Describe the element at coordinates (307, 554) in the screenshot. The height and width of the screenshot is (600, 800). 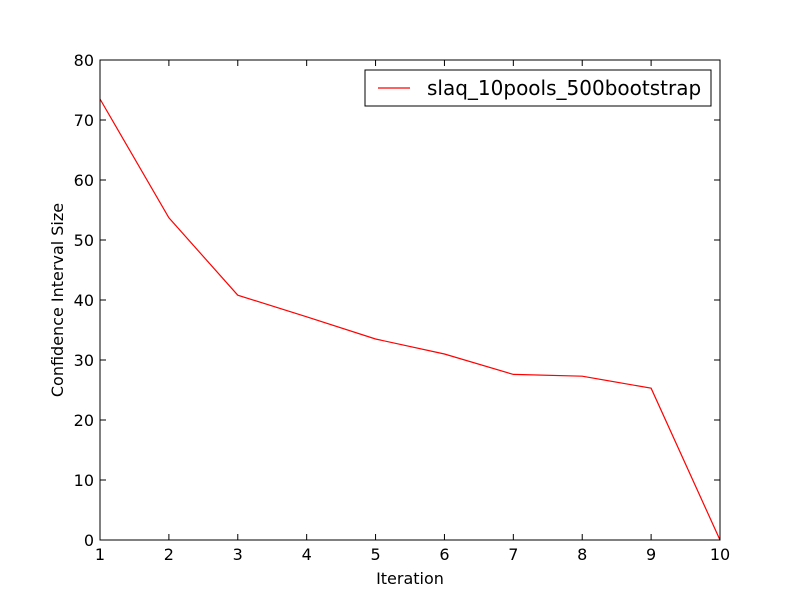
I see `x-tick-label: 4` at that location.